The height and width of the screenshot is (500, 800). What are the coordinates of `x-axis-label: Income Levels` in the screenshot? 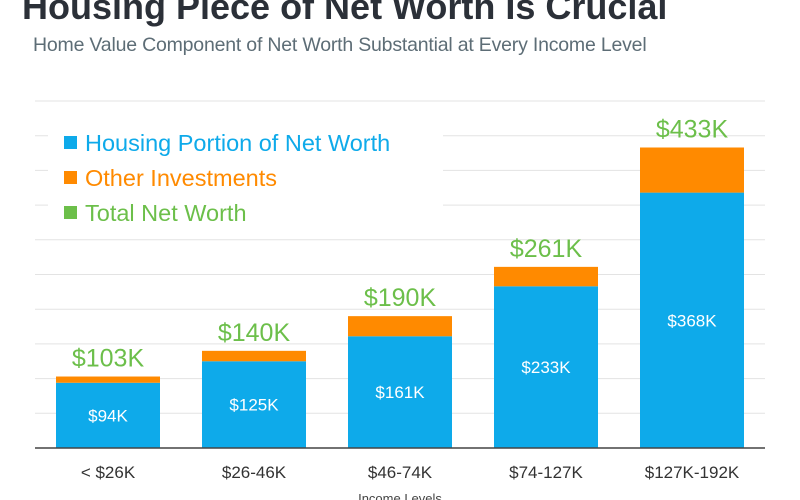 It's located at (400, 495).